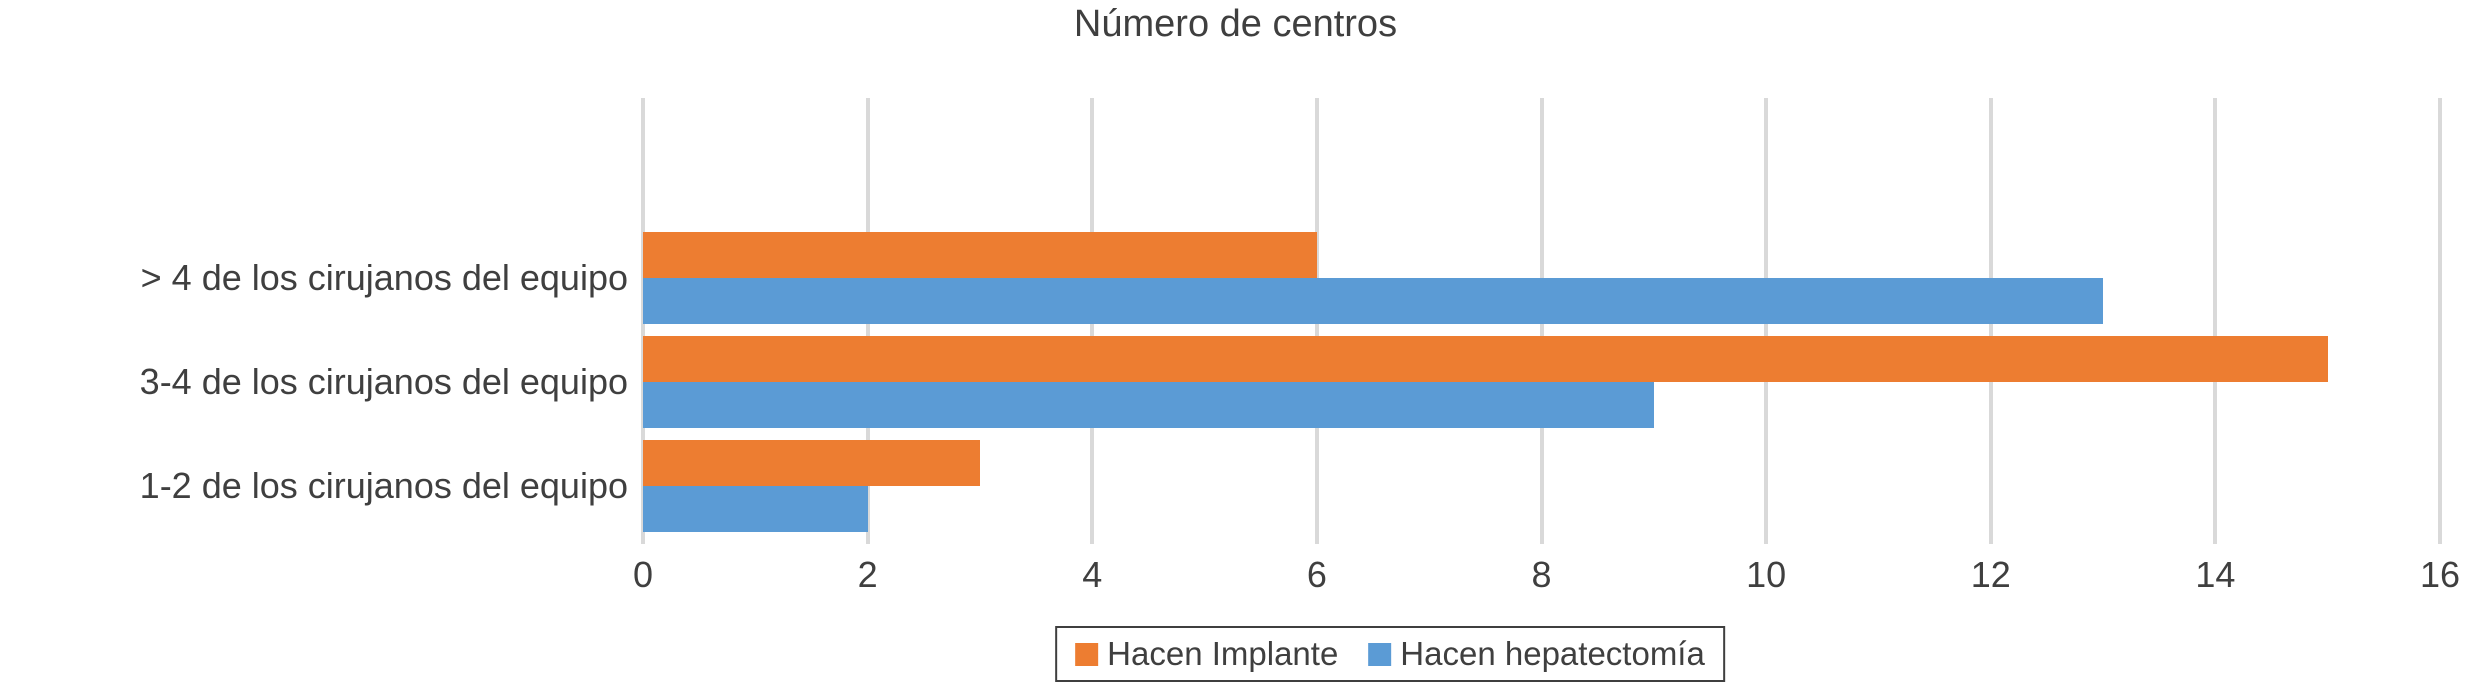 The image size is (2471, 692). I want to click on x-tick-label-6: 6, so click(1316, 574).